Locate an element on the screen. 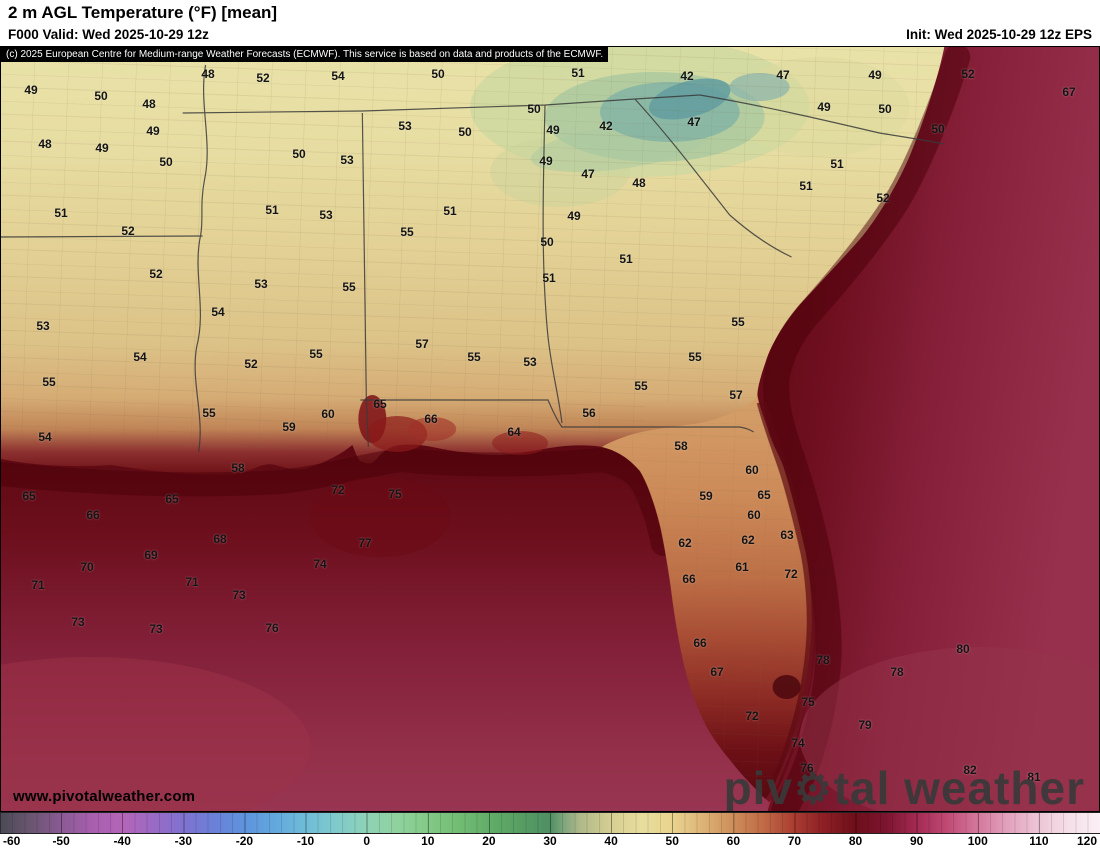 The height and width of the screenshot is (850, 1100). colorbar-tick: -10 is located at coordinates (305, 841).